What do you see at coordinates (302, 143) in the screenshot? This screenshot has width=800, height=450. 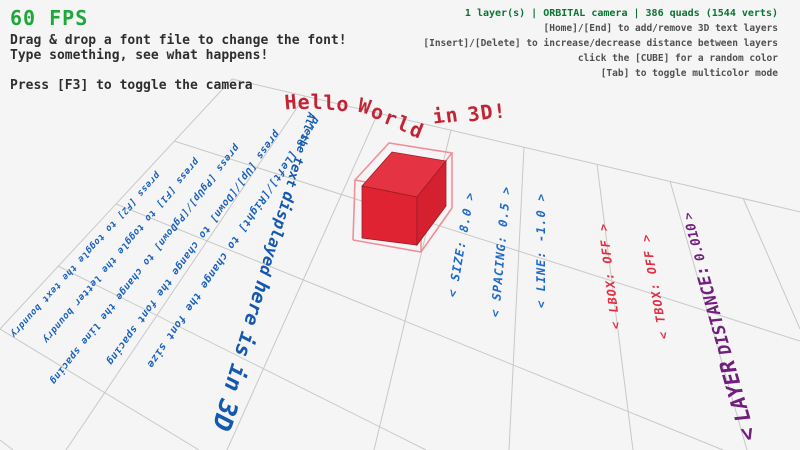 I see `ground-word: the` at bounding box center [302, 143].